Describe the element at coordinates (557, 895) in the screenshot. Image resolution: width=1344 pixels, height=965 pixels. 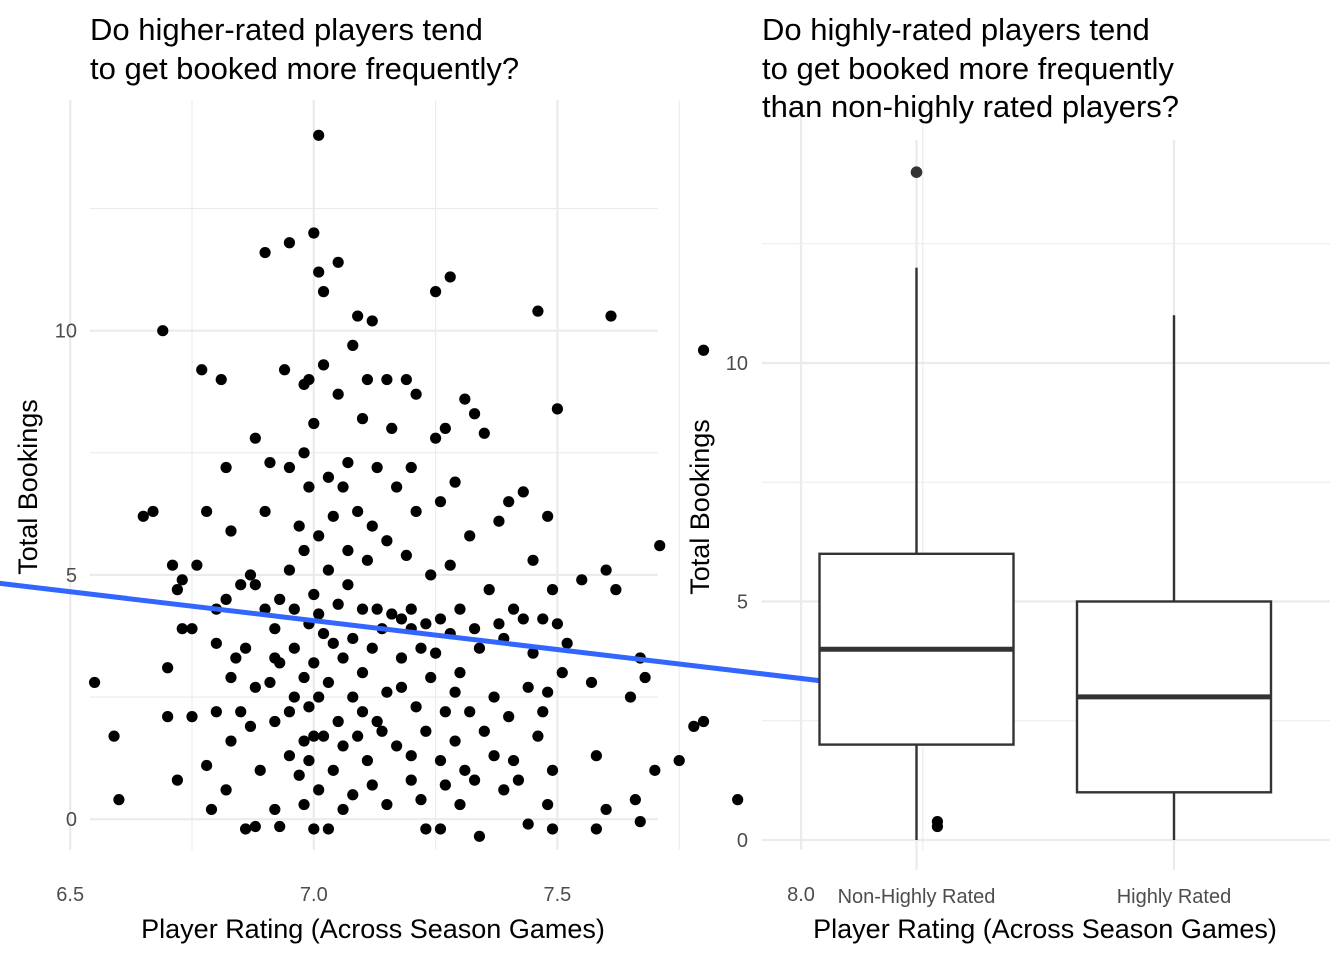
I see `scatter-x-tick-label: 7.5` at that location.